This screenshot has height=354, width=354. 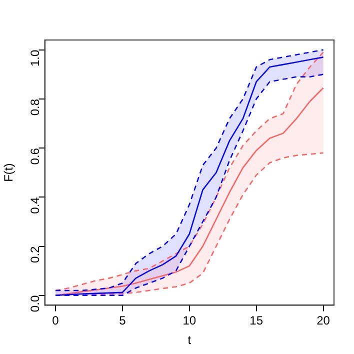 What do you see at coordinates (190, 340) in the screenshot?
I see `x-axis-title: t` at bounding box center [190, 340].